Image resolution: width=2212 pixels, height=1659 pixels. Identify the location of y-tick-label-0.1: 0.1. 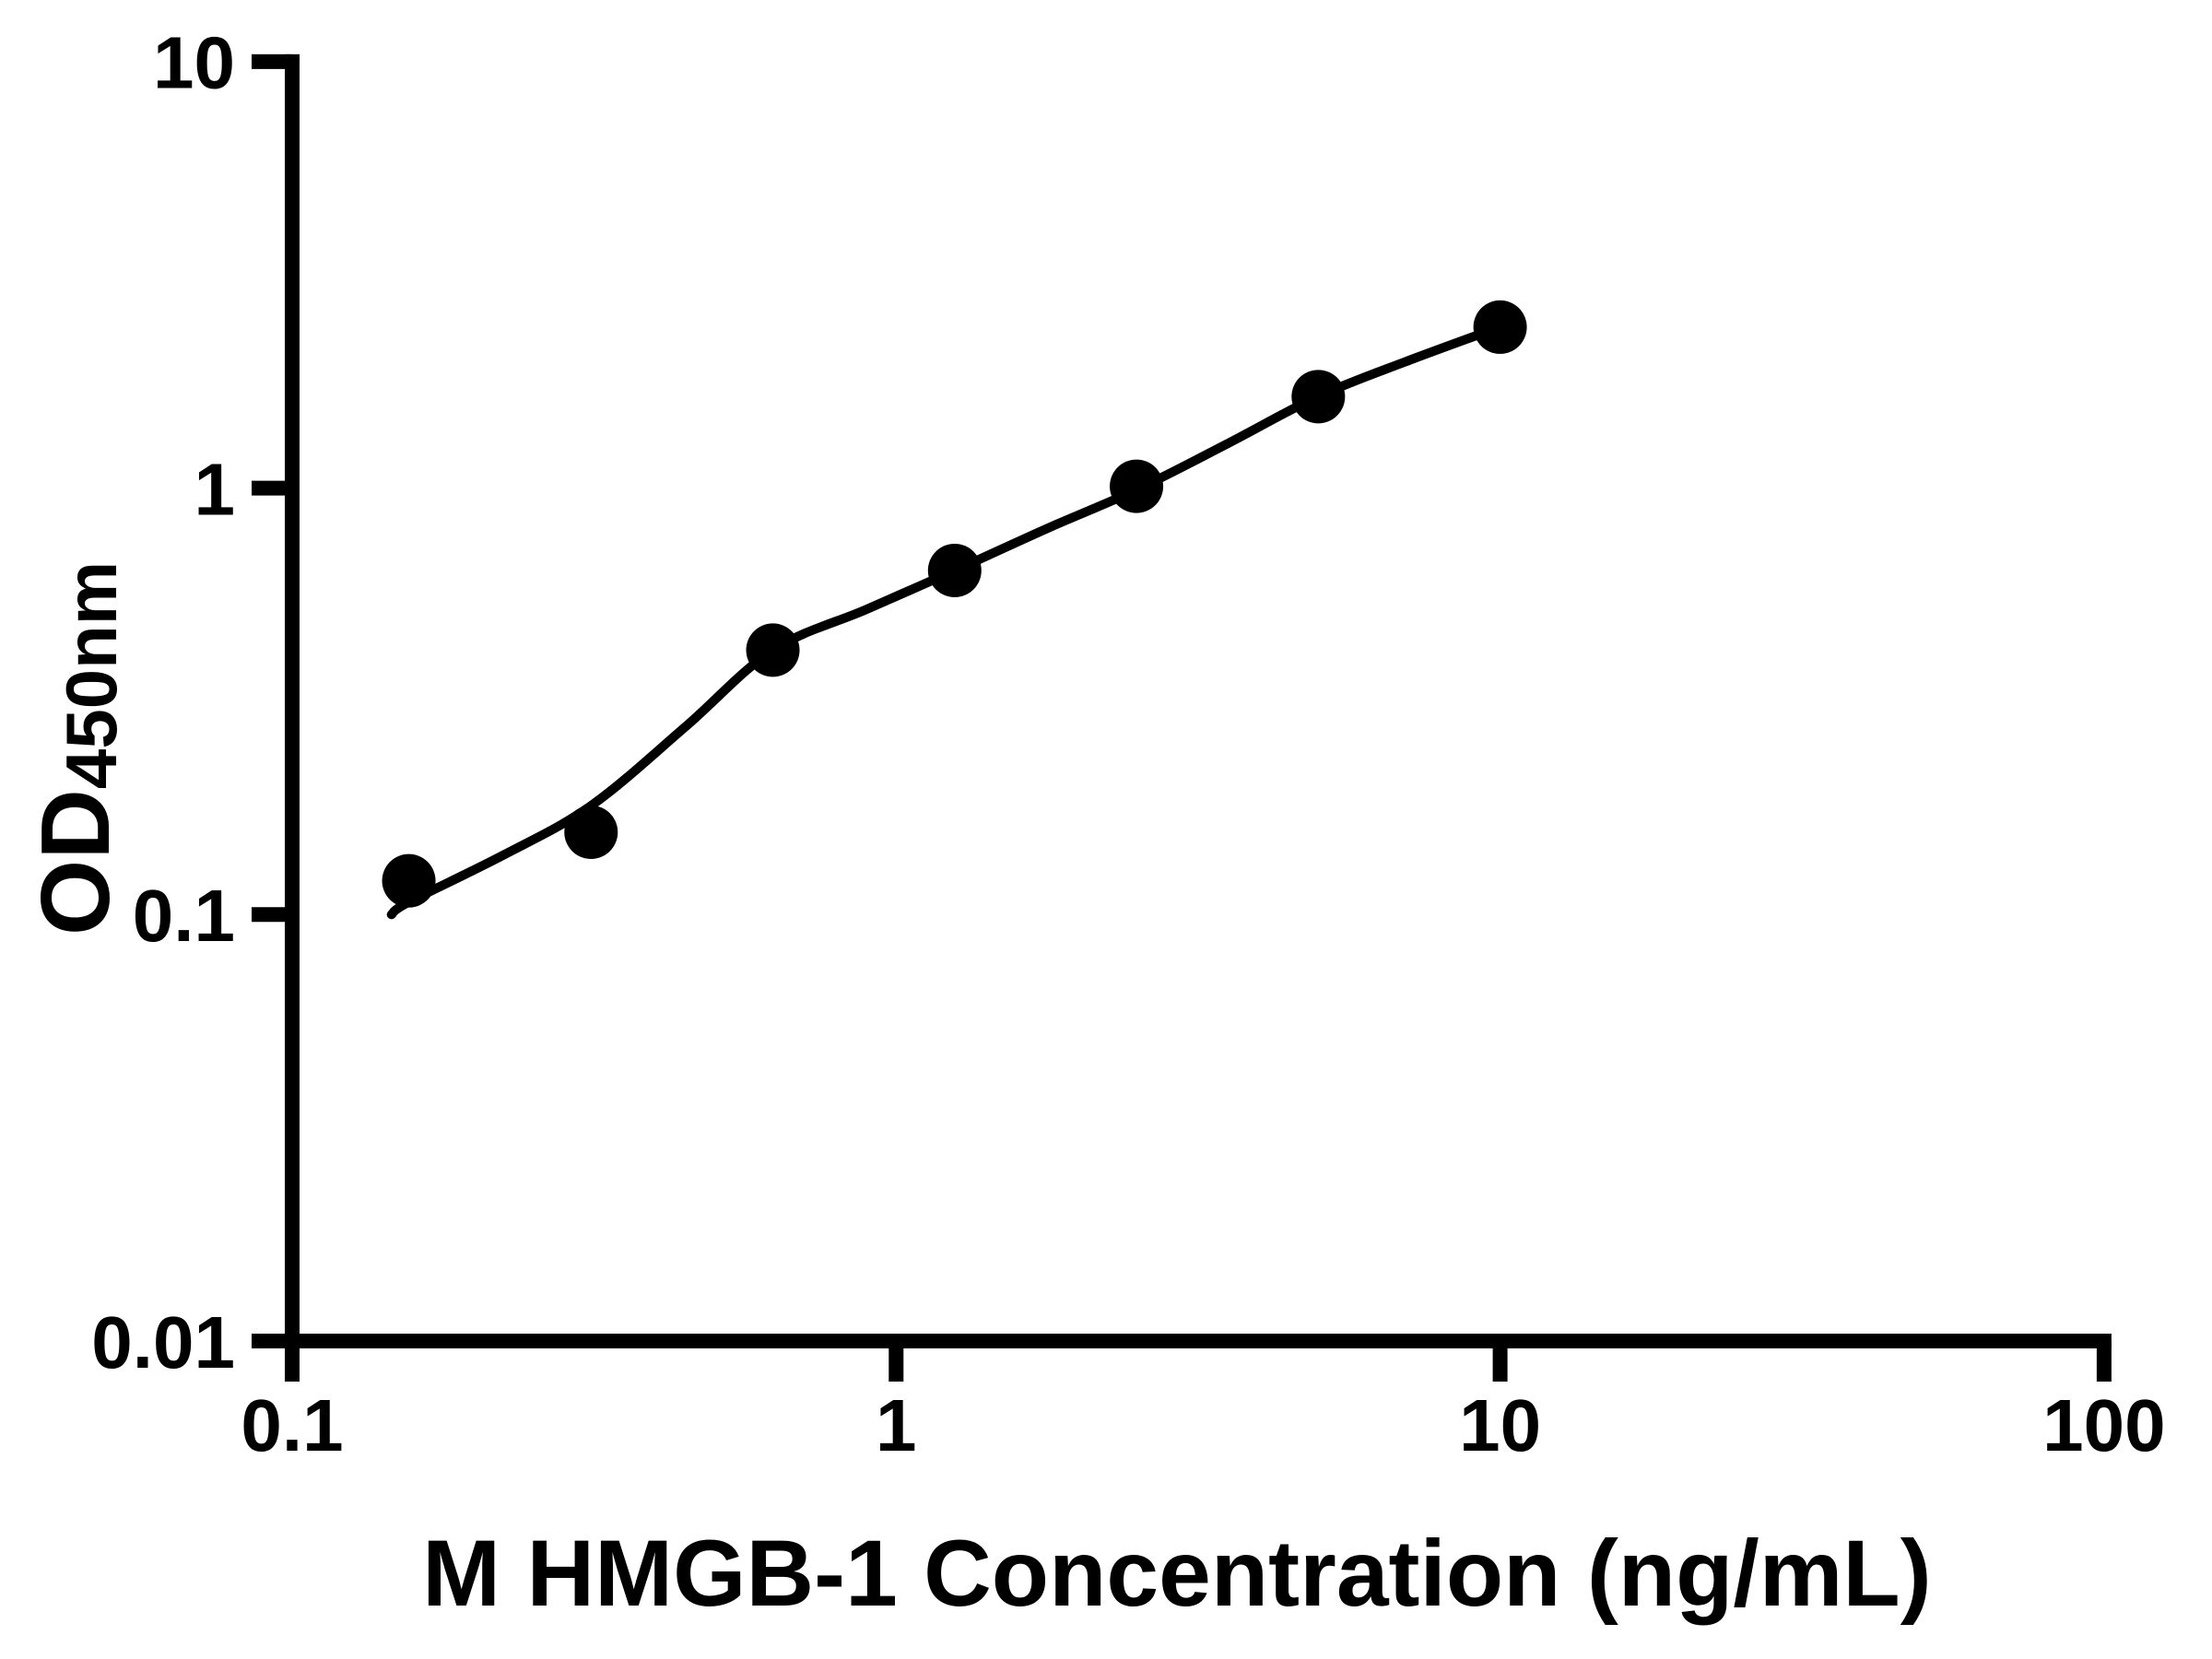
(184, 916).